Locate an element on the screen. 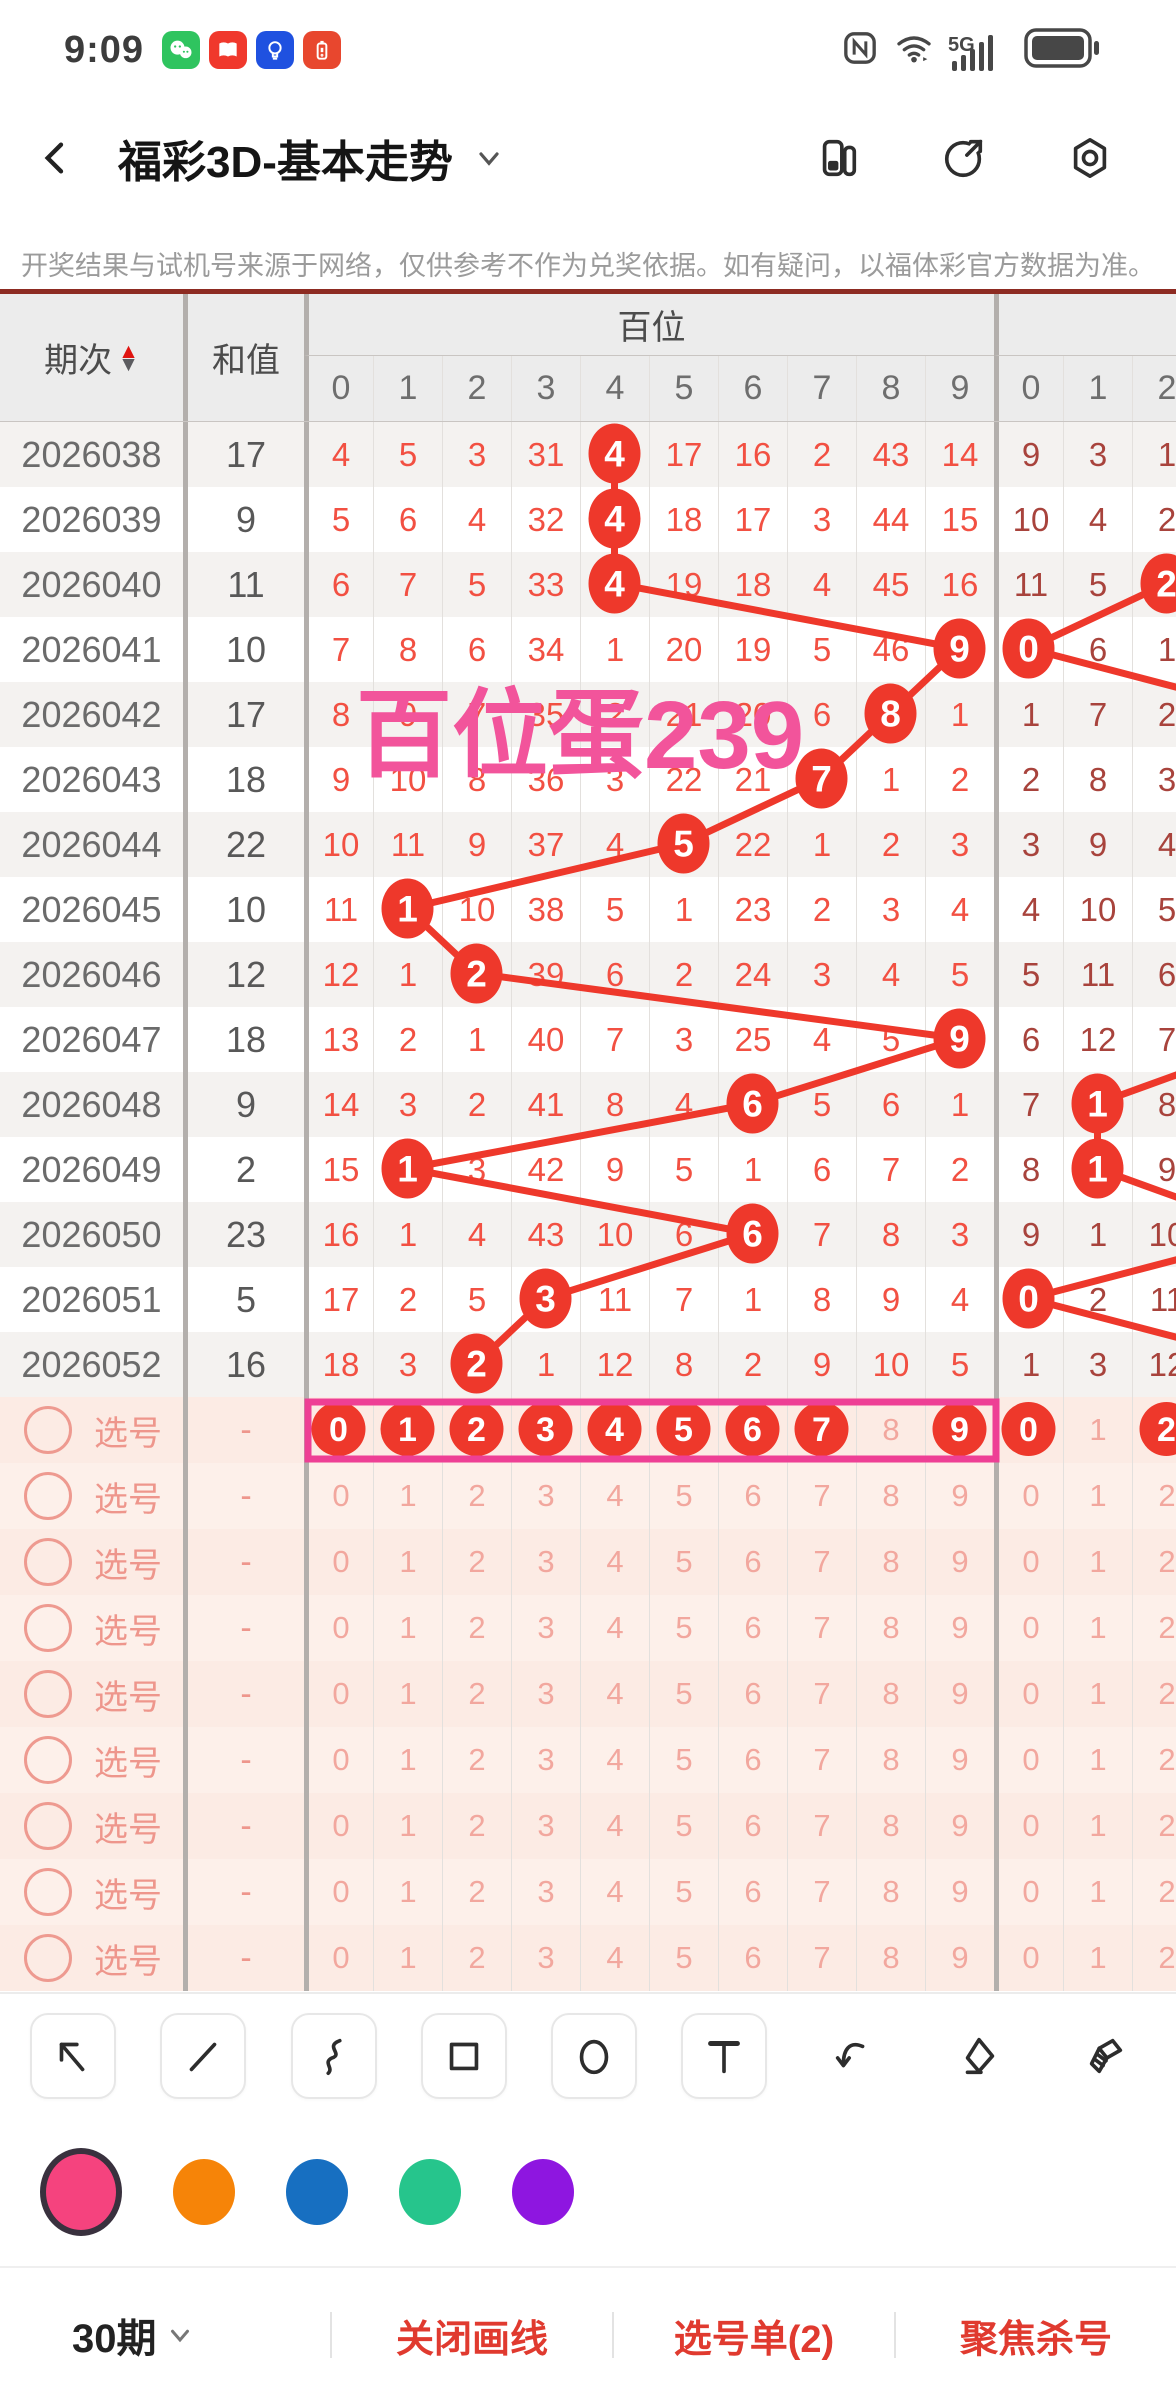  period-selector: 30期 is located at coordinates (133, 2335).